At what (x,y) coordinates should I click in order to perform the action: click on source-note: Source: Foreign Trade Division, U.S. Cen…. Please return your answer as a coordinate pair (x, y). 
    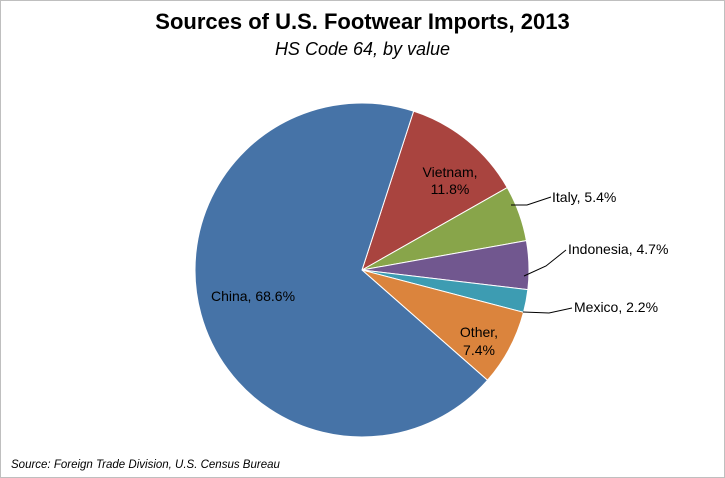
    Looking at the image, I should click on (145, 465).